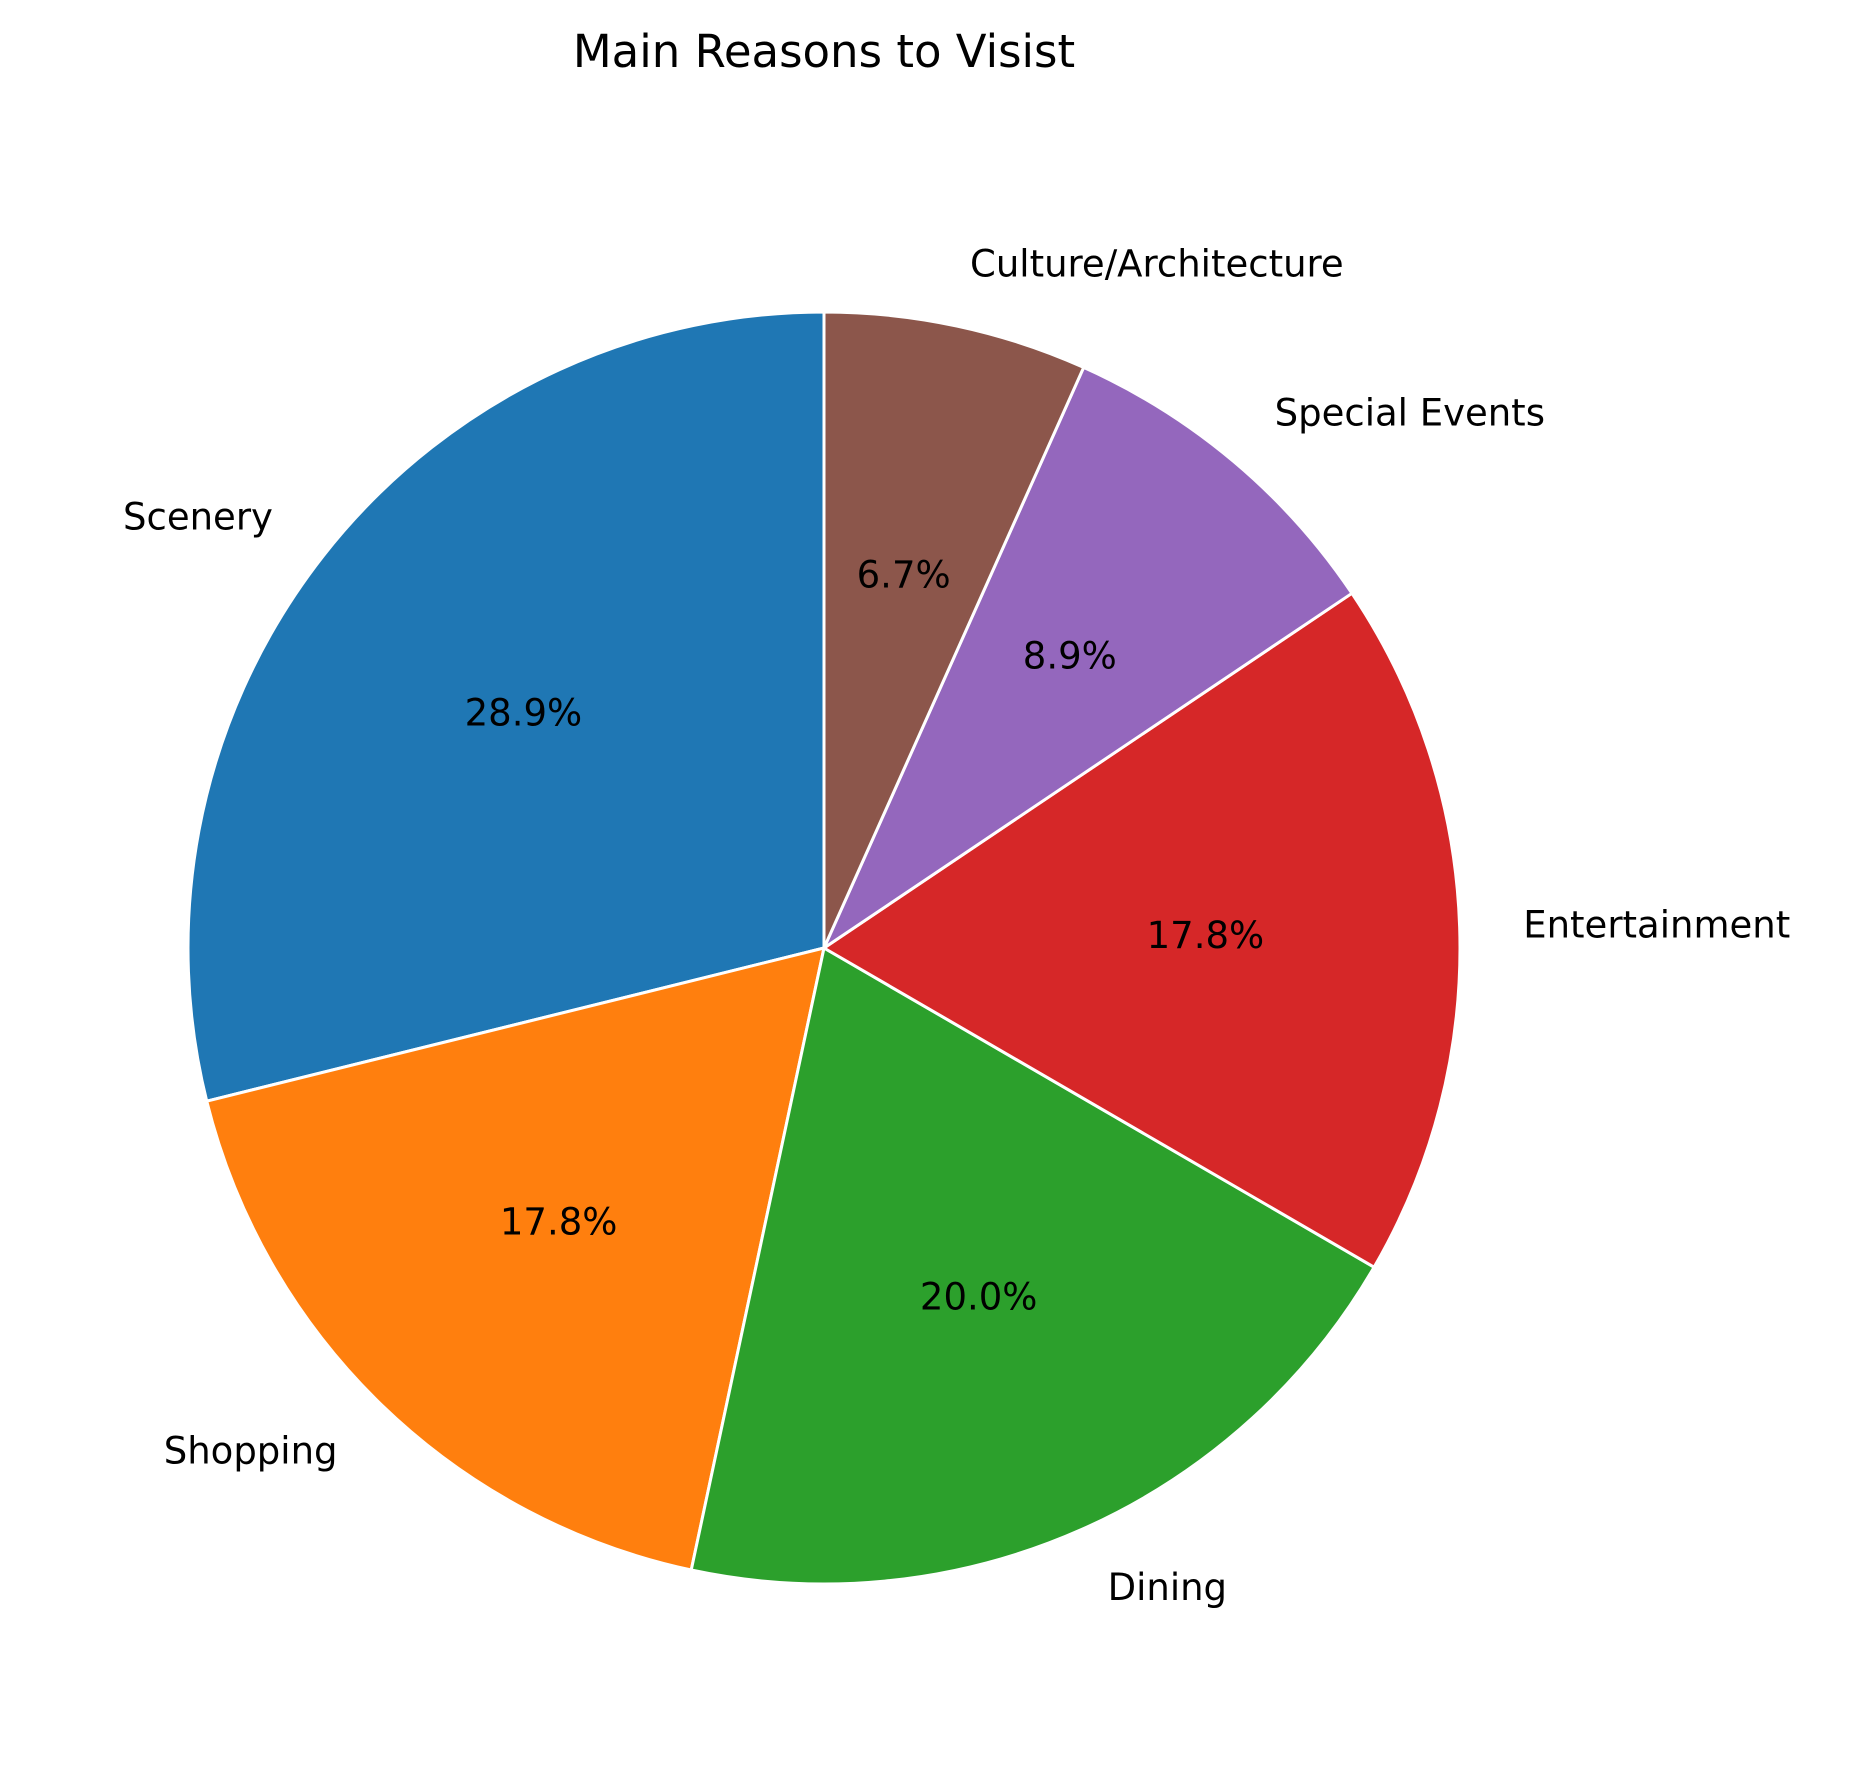 This screenshot has width=1849, height=1765. Describe the element at coordinates (198, 516) in the screenshot. I see `slice-label-scenery: Scenery` at that location.